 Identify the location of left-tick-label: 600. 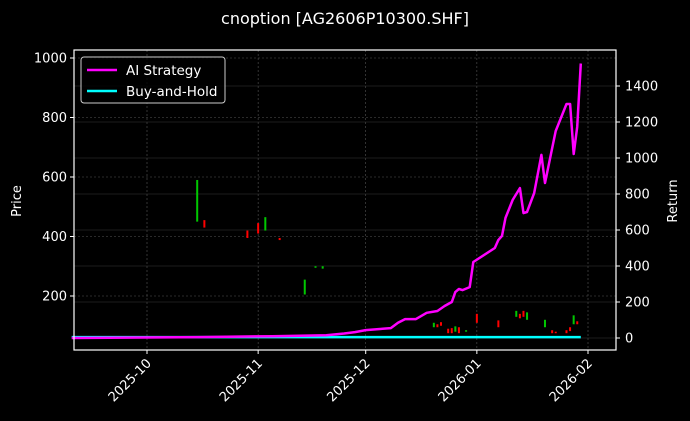
(54, 178).